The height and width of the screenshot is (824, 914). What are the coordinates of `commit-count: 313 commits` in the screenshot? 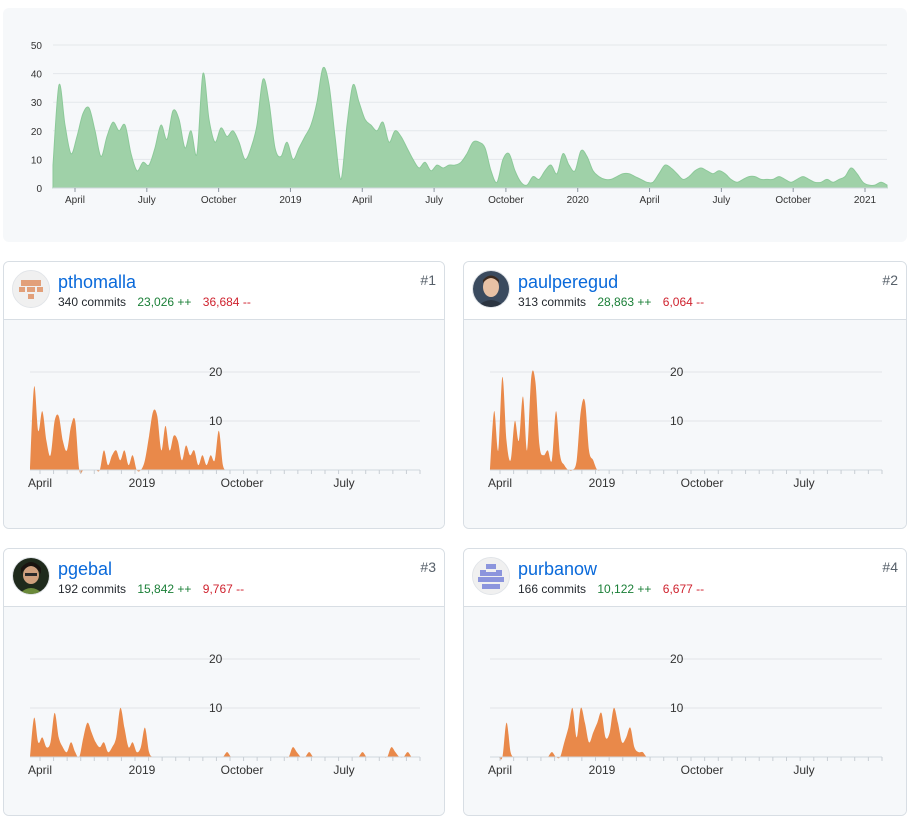 It's located at (552, 302).